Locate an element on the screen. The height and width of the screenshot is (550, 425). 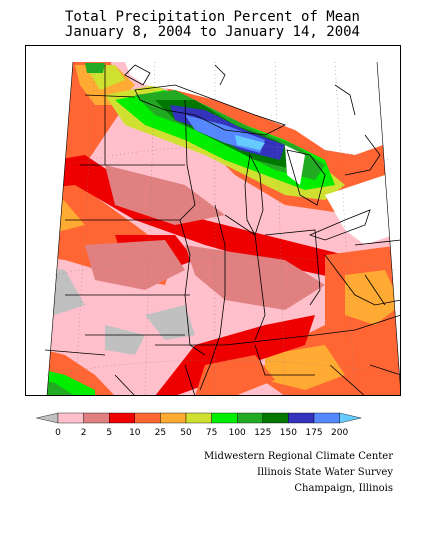
map-title-line2: January 8, 2004 to January 14, 2004 is located at coordinates (212, 32).